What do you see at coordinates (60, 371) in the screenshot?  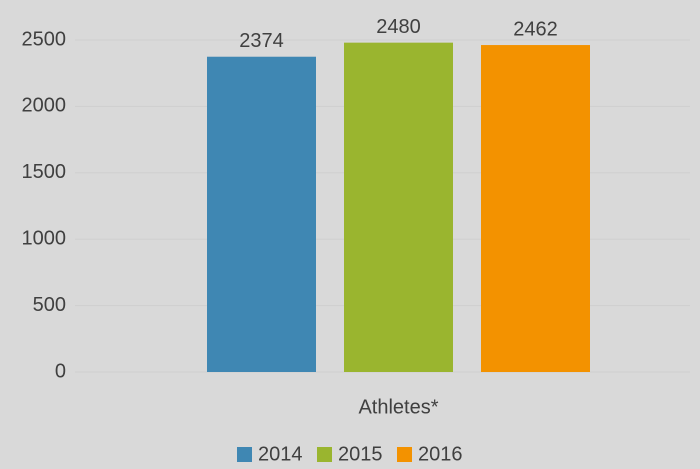 I see `y-tick-label: 0` at bounding box center [60, 371].